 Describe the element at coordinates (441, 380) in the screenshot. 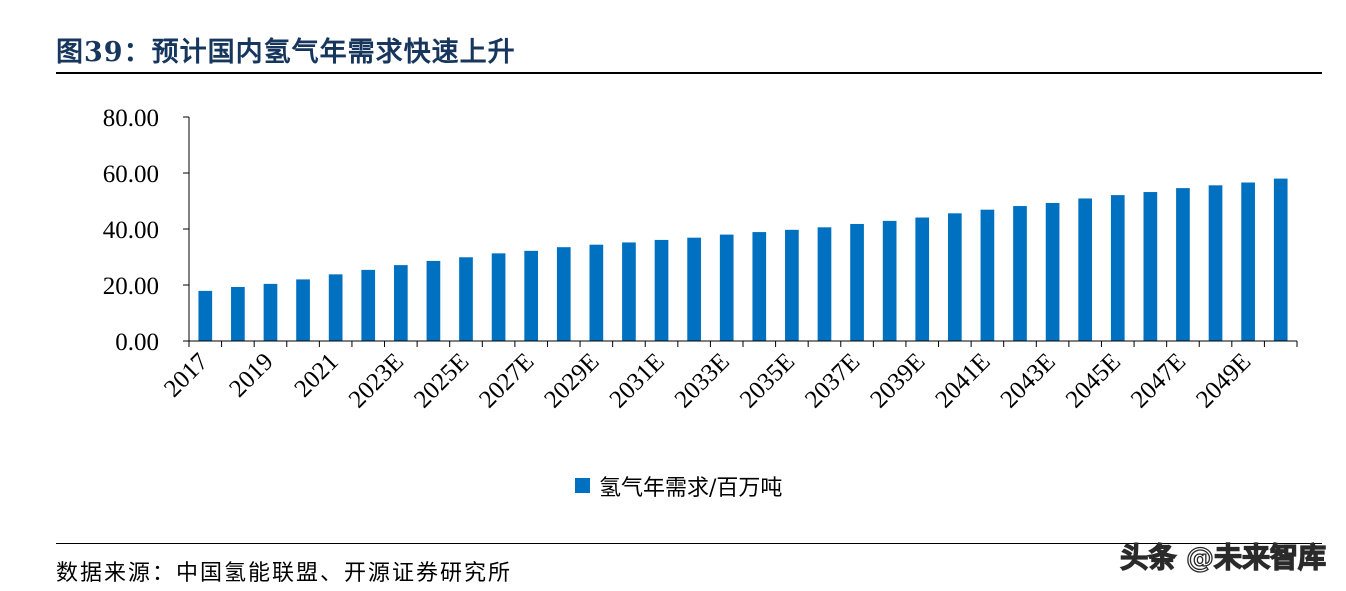

I see `x-tick-label: 2025E` at that location.